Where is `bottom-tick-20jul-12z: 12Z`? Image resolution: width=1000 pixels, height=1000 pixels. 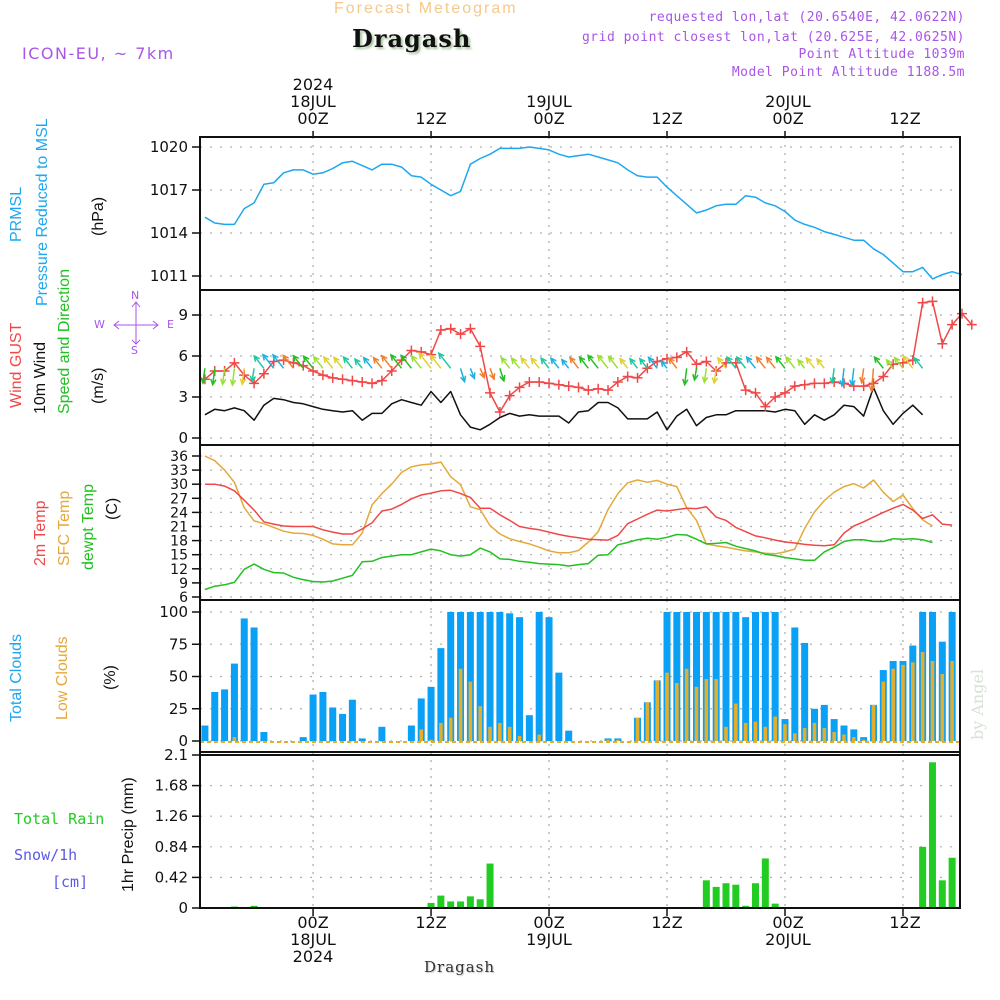
bottom-tick-20jul-12z: 12Z is located at coordinates (905, 922).